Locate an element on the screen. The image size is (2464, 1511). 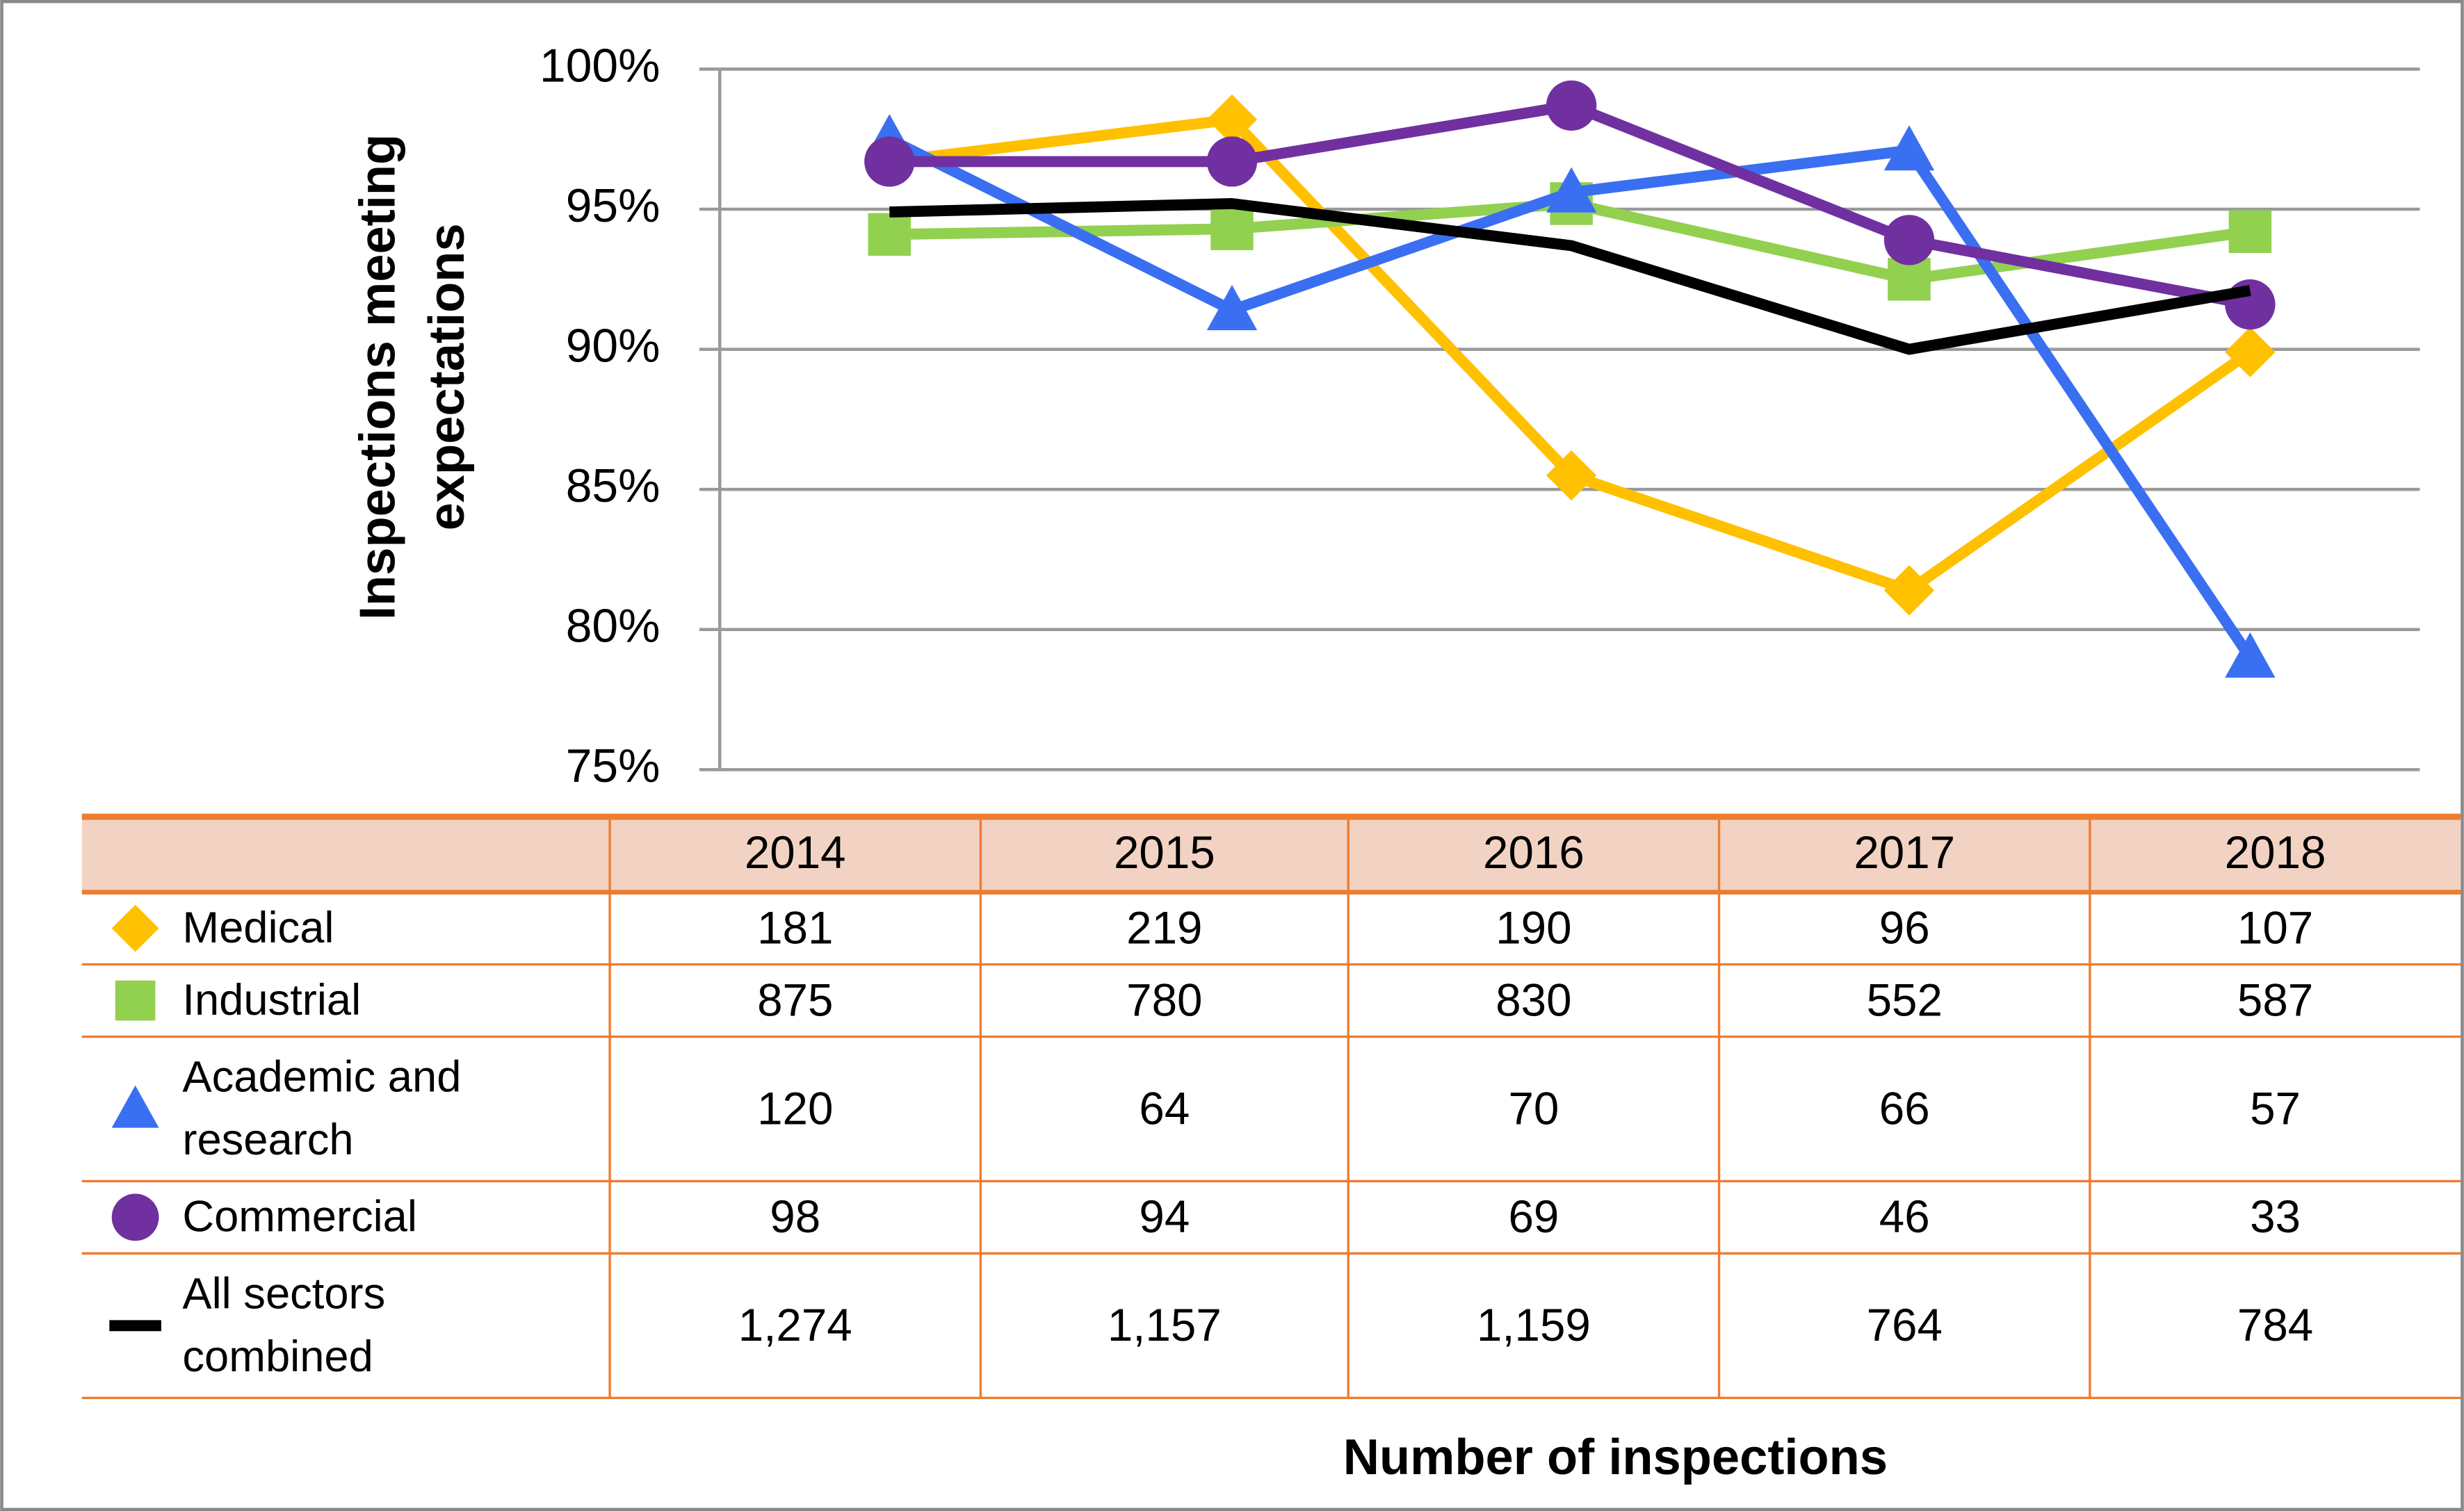
legend-label-box: Commercial is located at coordinates (299, 1216).